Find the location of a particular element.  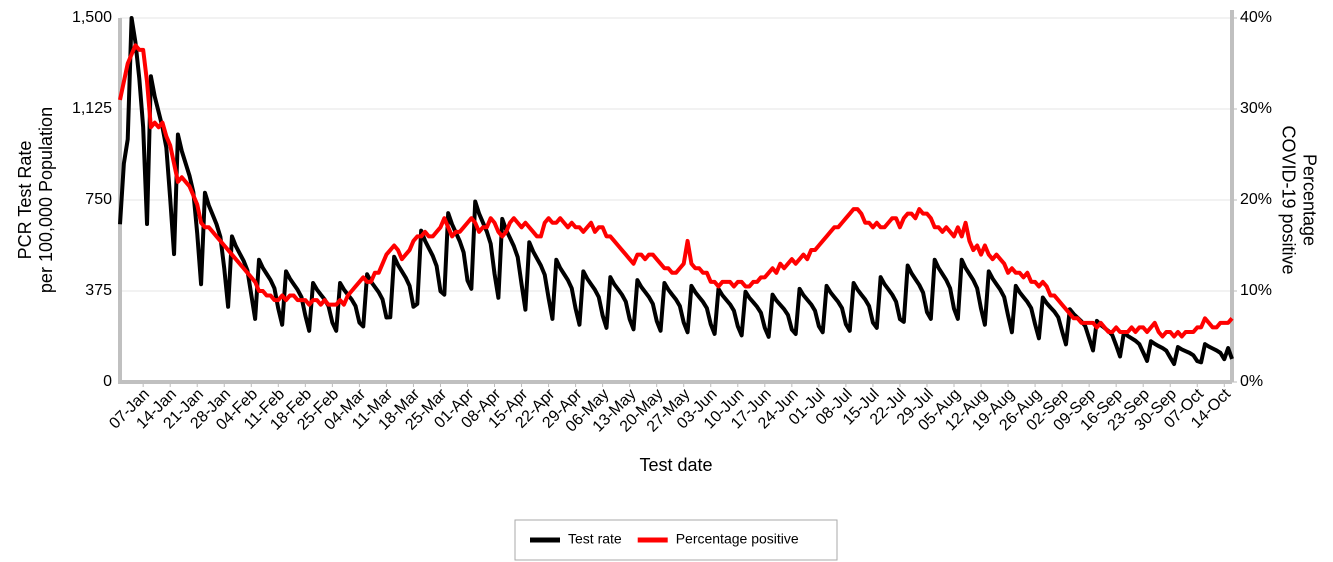

y2-tick-label: 10% is located at coordinates (1256, 290).